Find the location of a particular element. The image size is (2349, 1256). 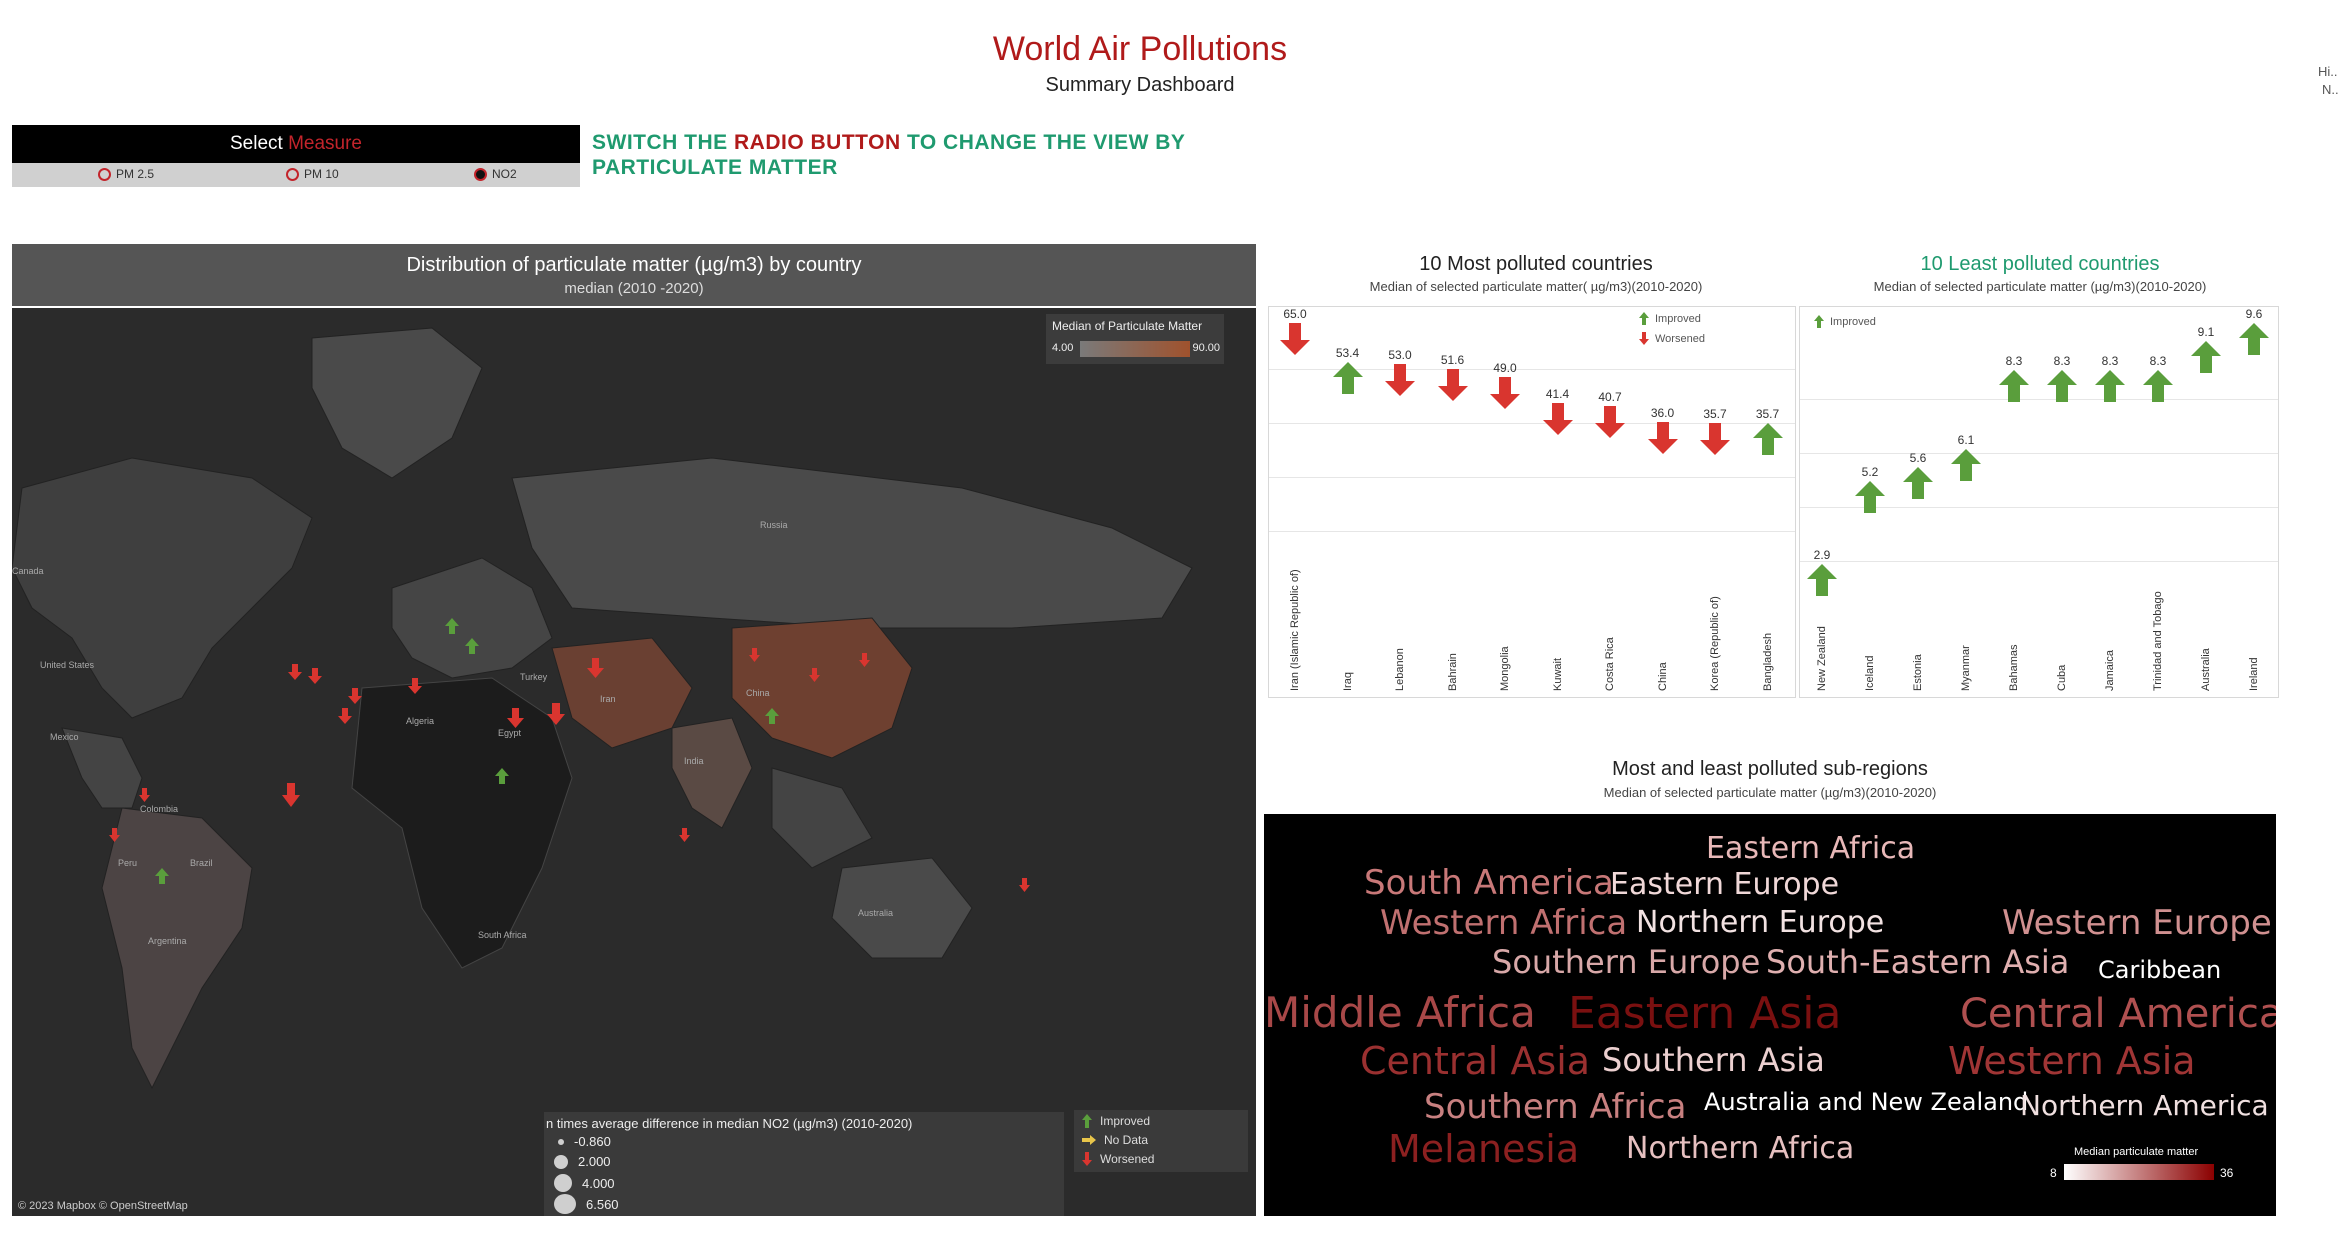

measure-radio-group: PM 2.5 PM 10 NO2 is located at coordinates (296, 175).